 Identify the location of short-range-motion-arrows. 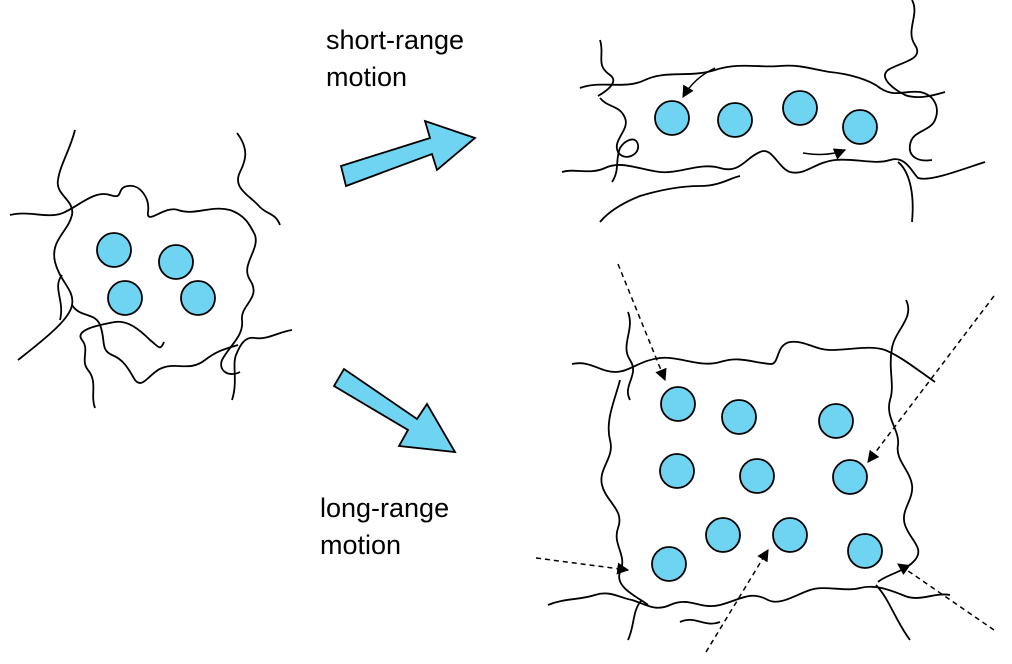
(764, 113).